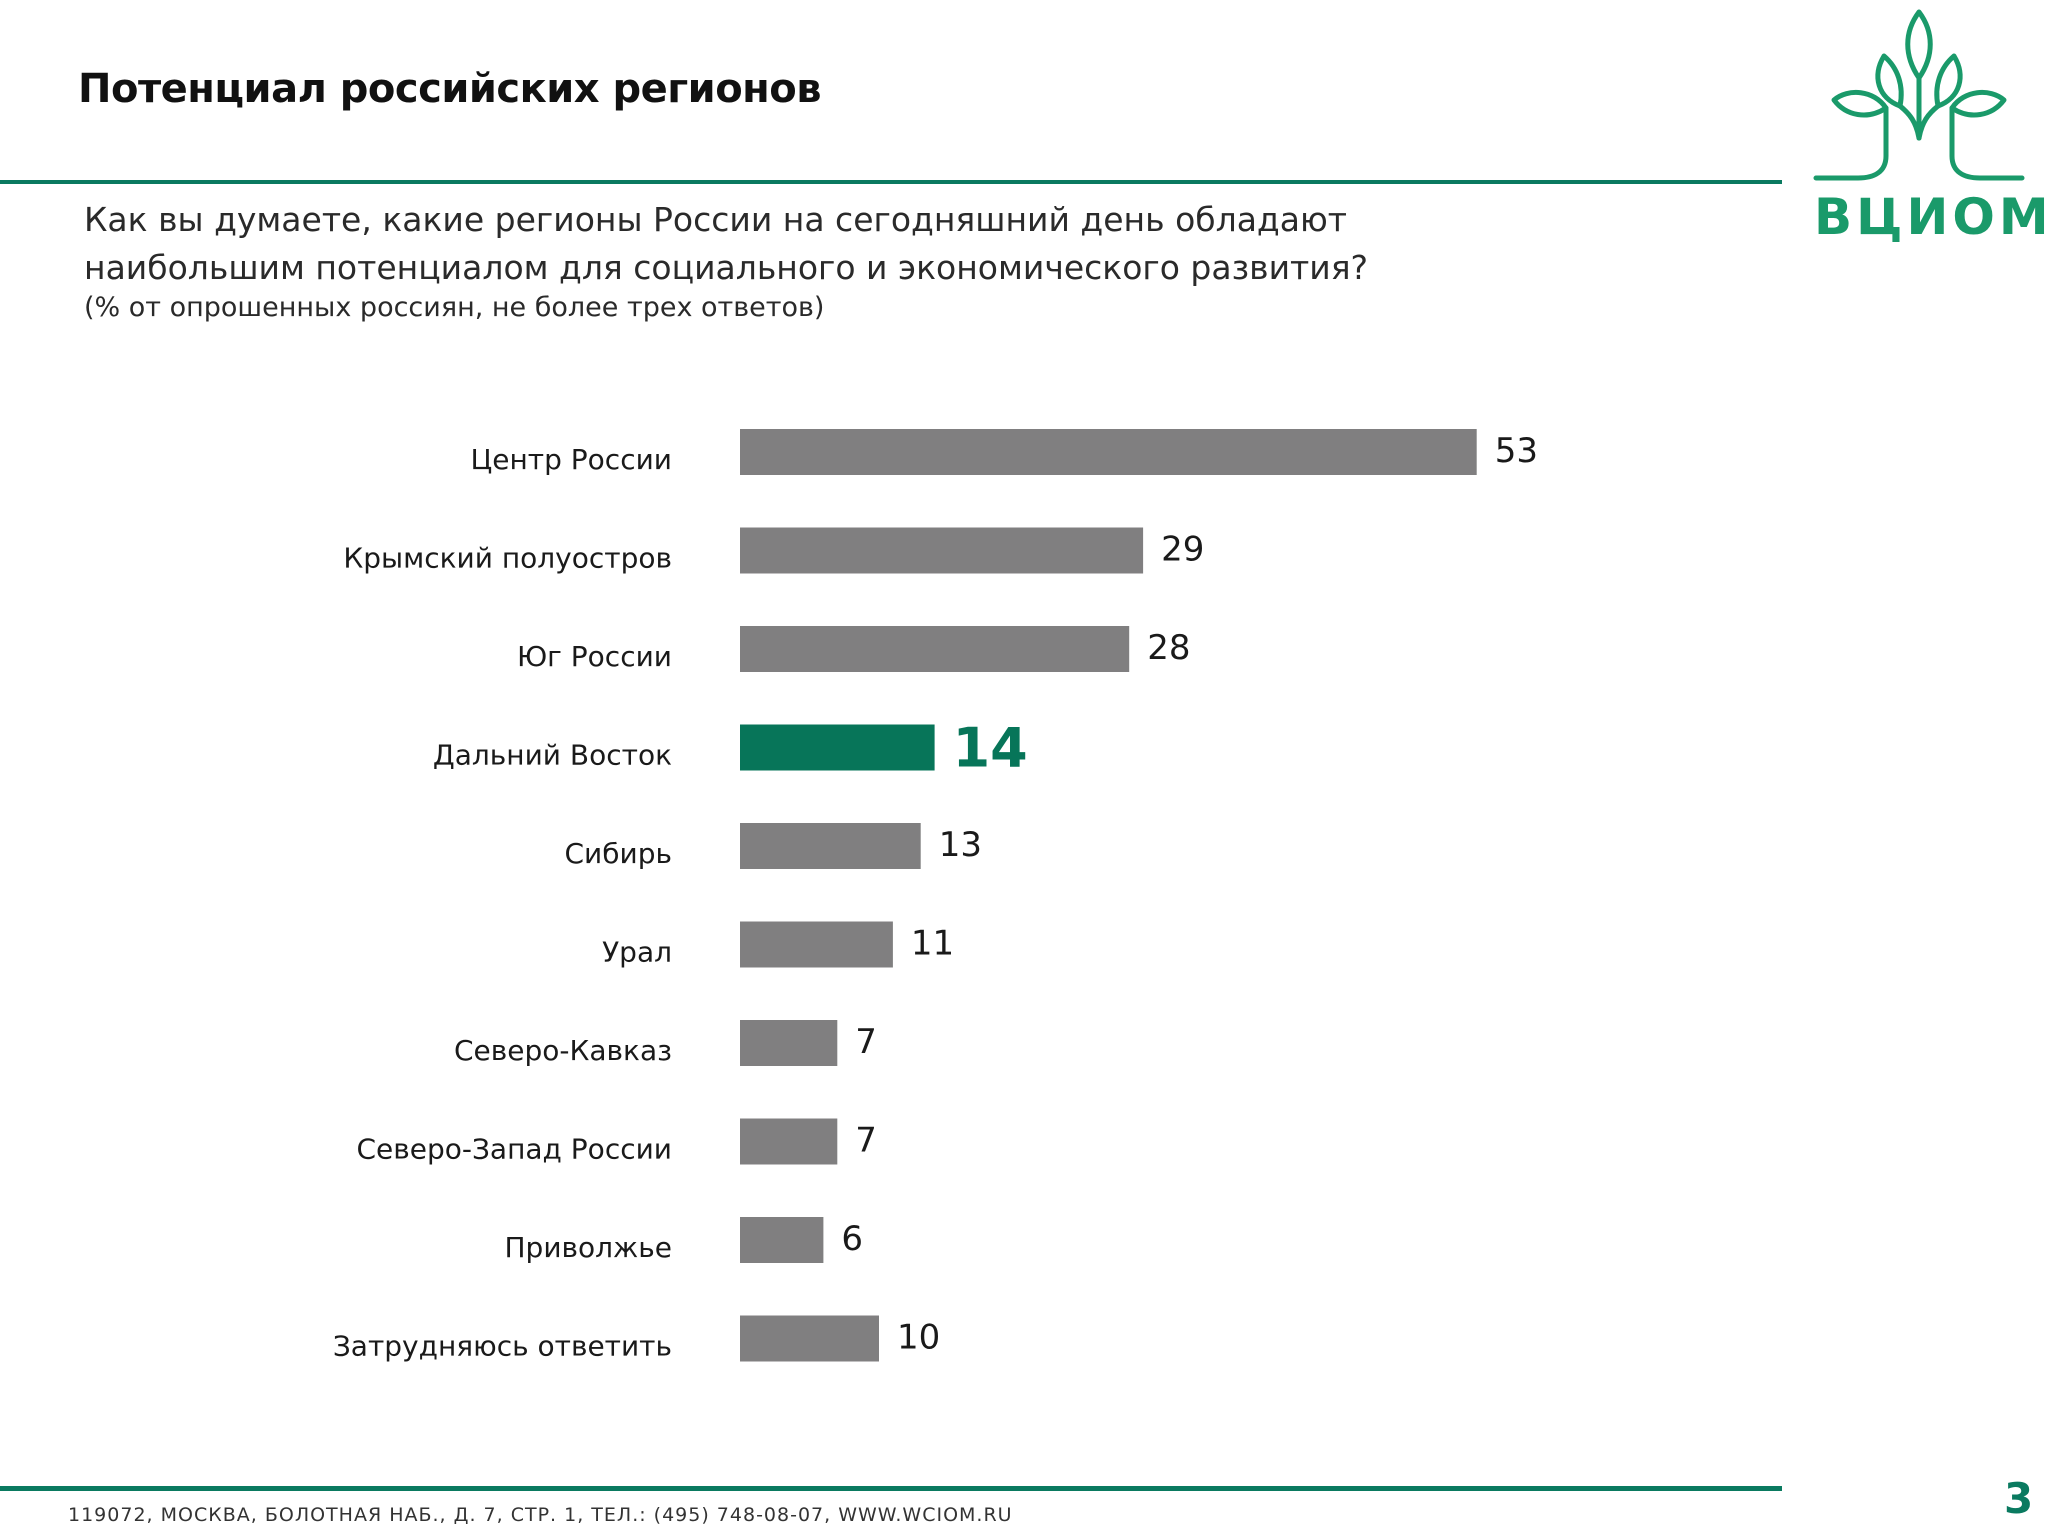 The image size is (2048, 1536). I want to click on slide-title: Потенциал российских регионов, so click(450, 89).